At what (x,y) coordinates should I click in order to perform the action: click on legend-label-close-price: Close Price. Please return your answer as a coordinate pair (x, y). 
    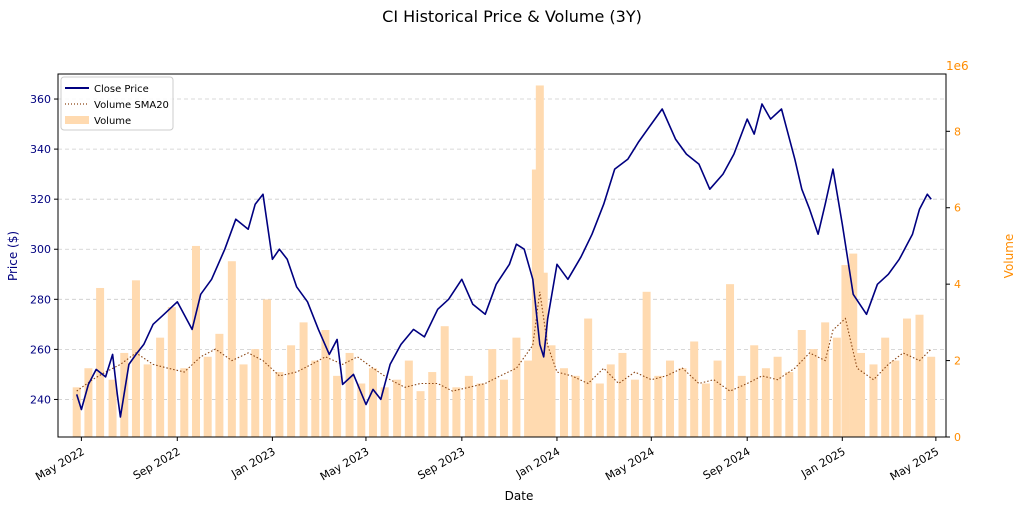
    Looking at the image, I should click on (121, 89).